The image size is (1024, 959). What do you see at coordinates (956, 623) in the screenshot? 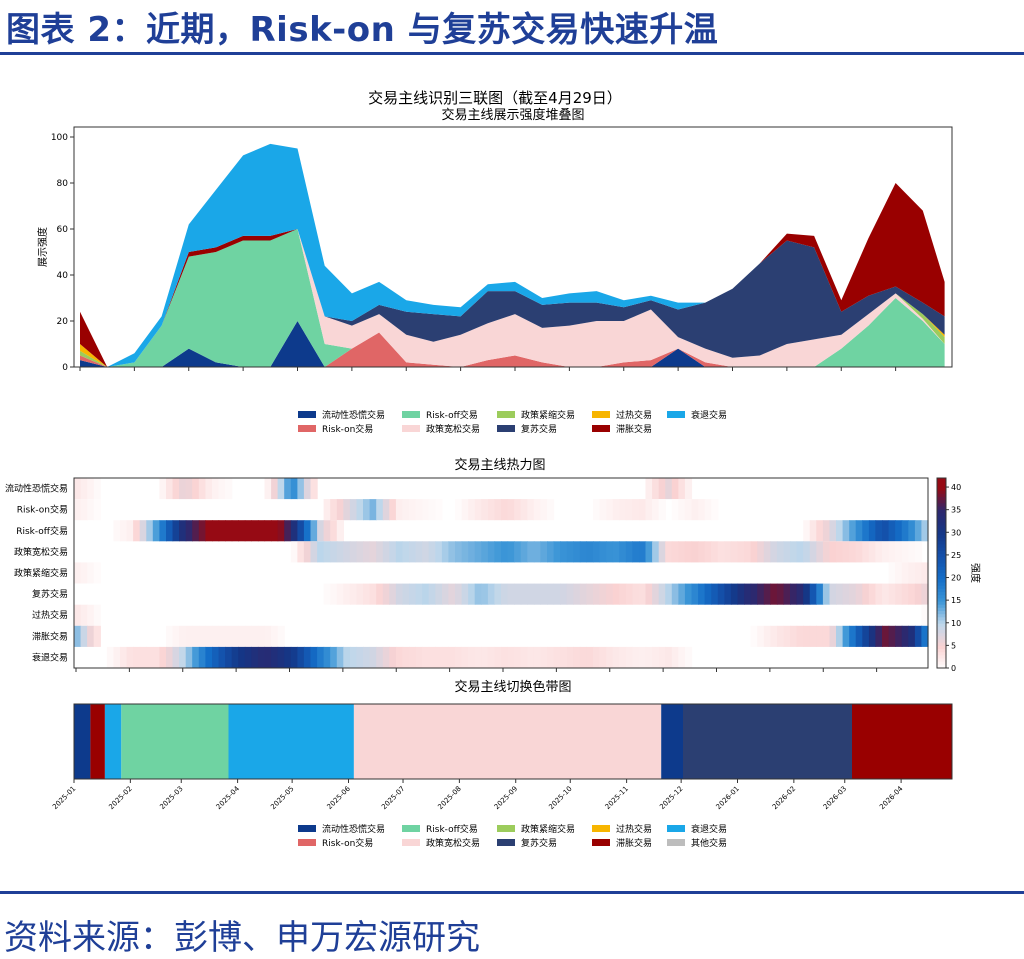
I see `colorbar-tick-label-2: 10` at bounding box center [956, 623].